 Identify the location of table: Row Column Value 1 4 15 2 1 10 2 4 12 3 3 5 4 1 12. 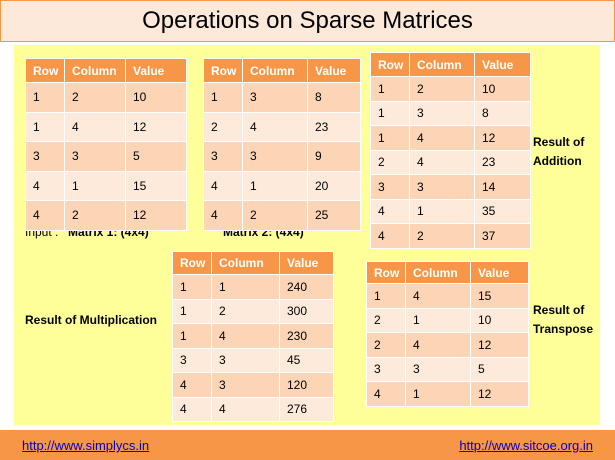
(447, 334).